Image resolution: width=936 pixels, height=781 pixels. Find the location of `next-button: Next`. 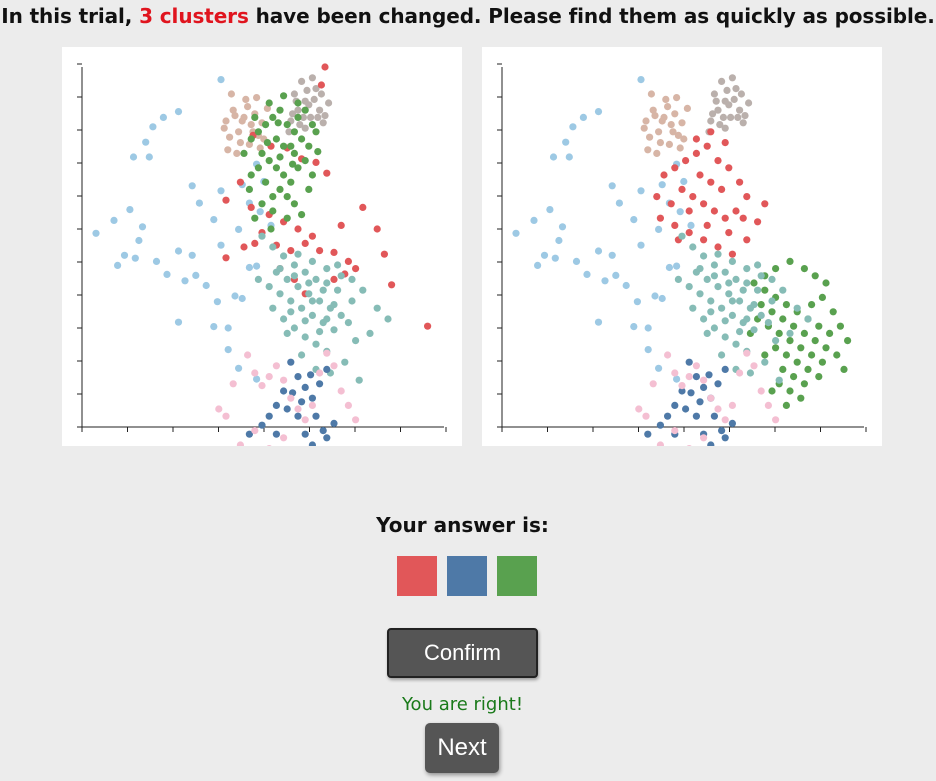

next-button: Next is located at coordinates (462, 748).